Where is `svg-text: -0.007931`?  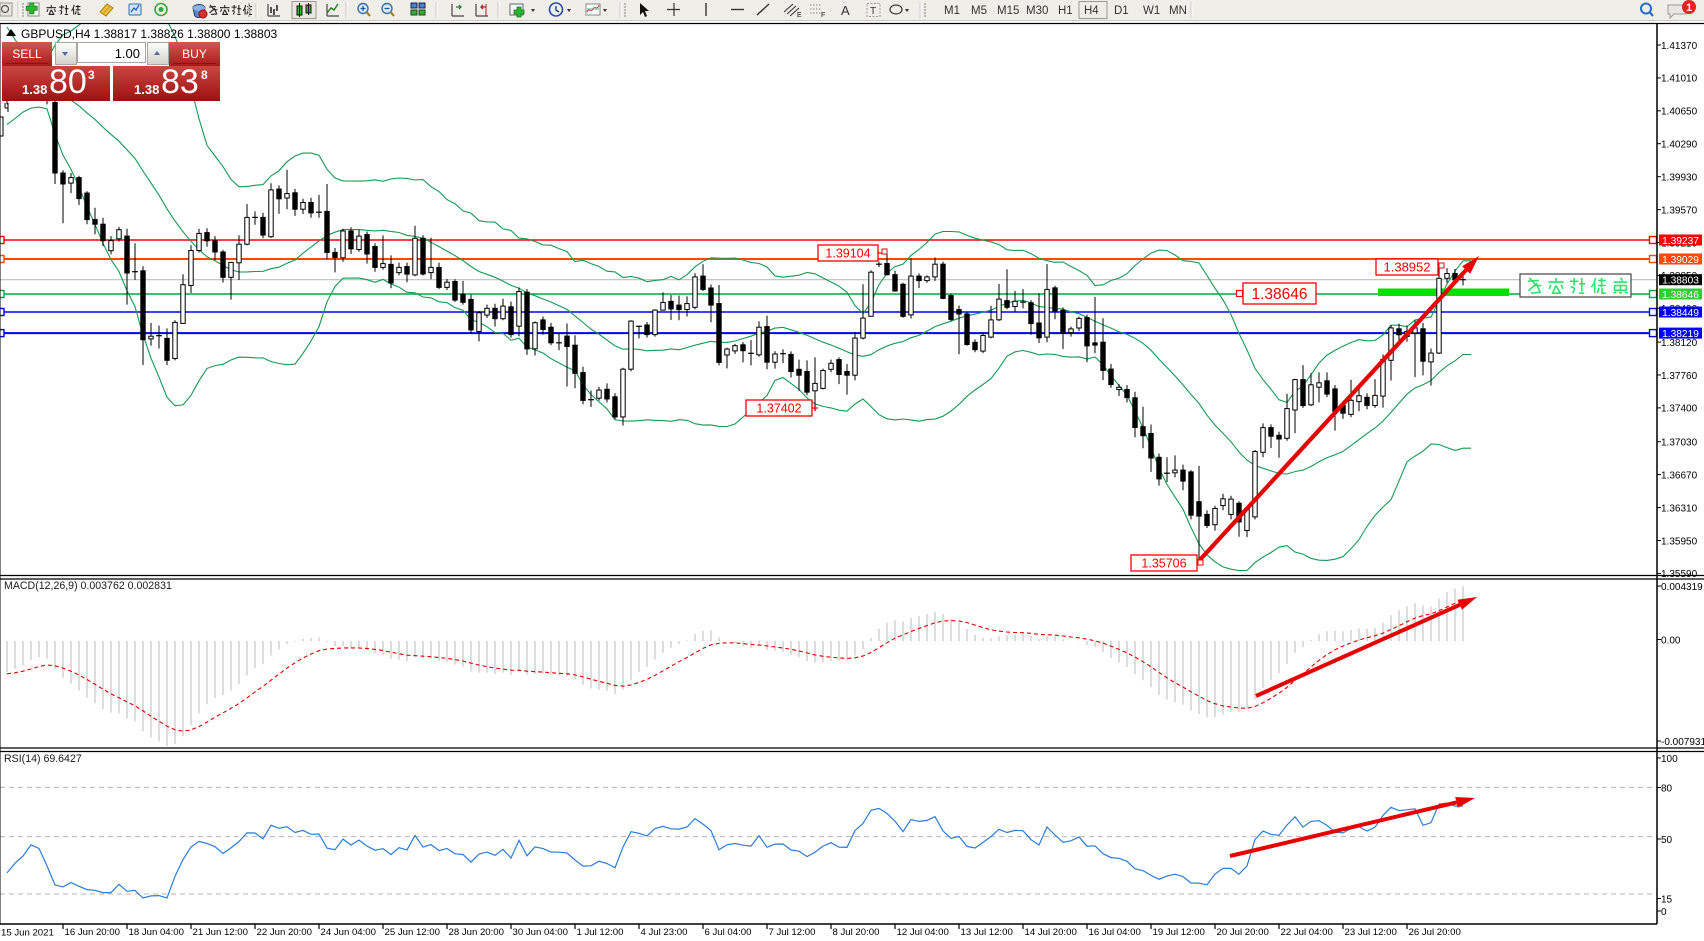 svg-text: -0.007931 is located at coordinates (1682, 742).